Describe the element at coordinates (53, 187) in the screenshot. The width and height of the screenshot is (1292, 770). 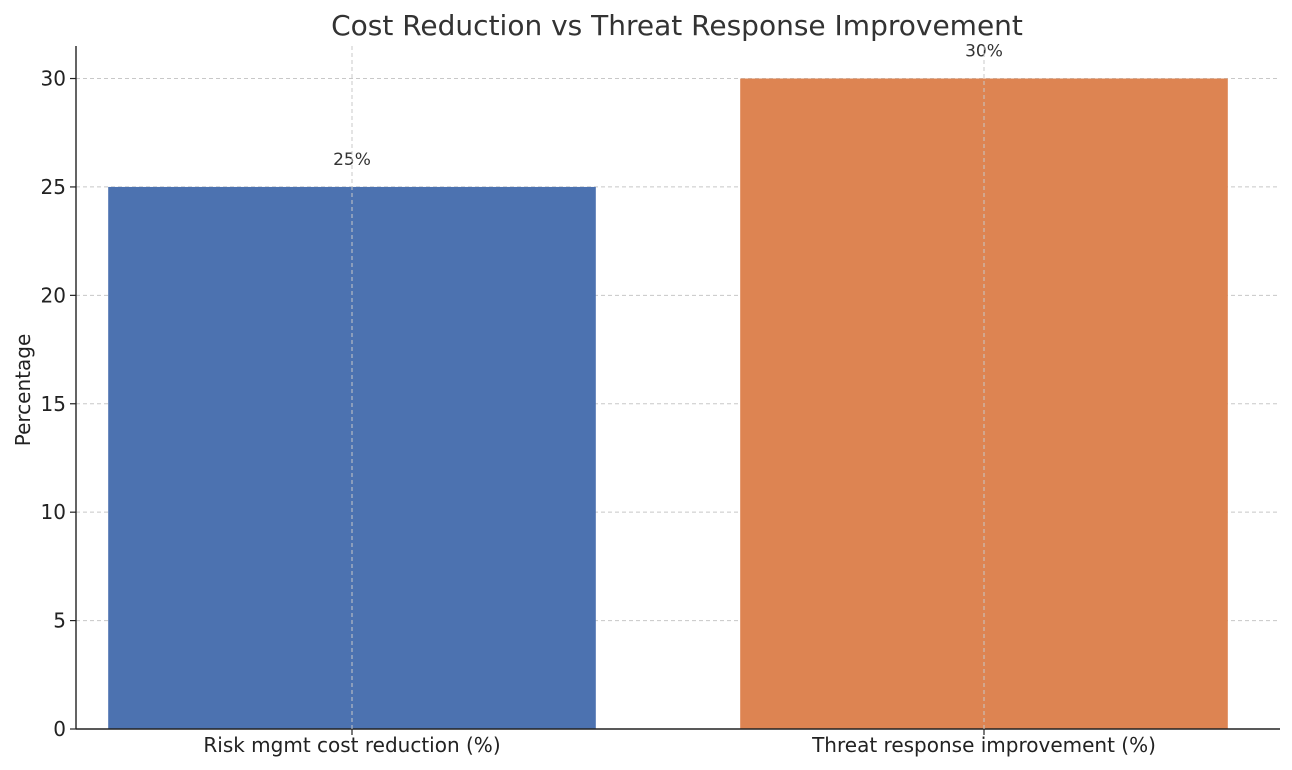
I see `y-tick-label-5: 25` at that location.